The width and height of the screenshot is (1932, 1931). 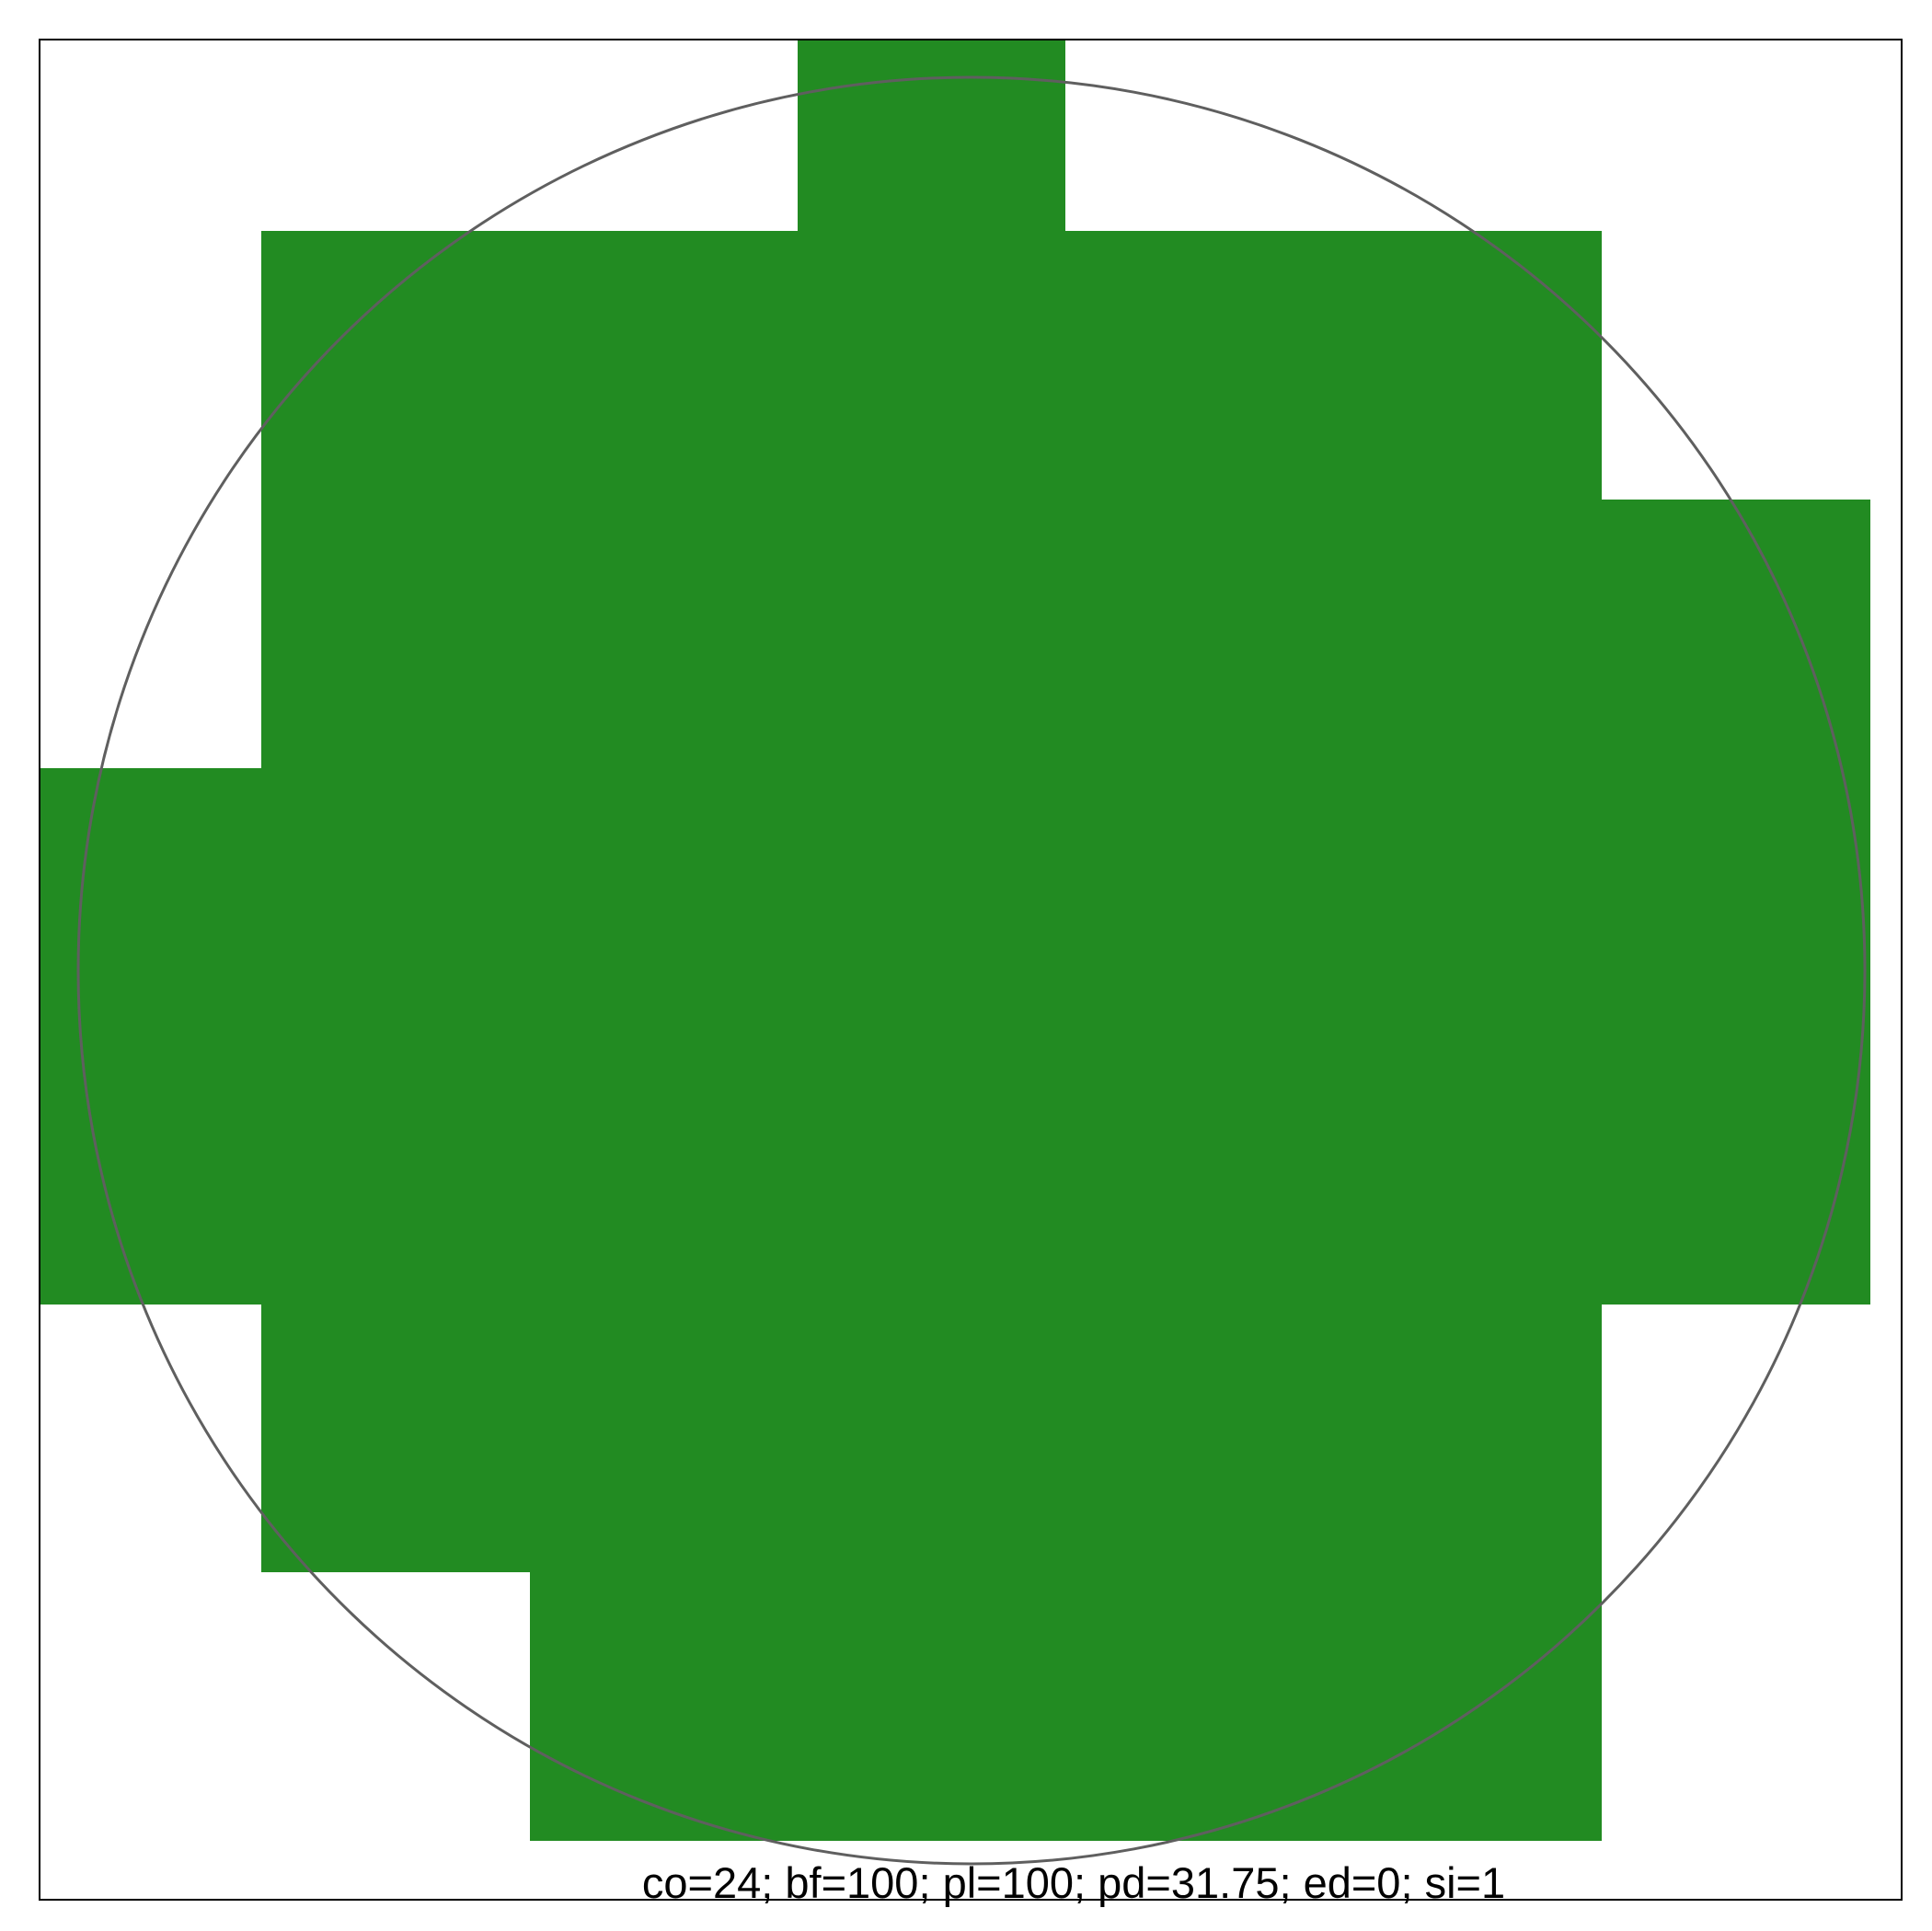 I want to click on coverage-block-top, so click(x=931, y=136).